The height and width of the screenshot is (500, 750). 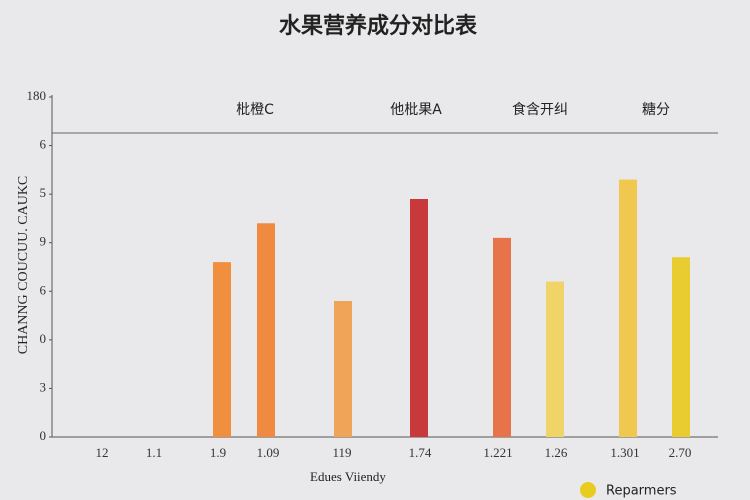 I want to click on y-tick-label: 180, so click(x=37, y=95).